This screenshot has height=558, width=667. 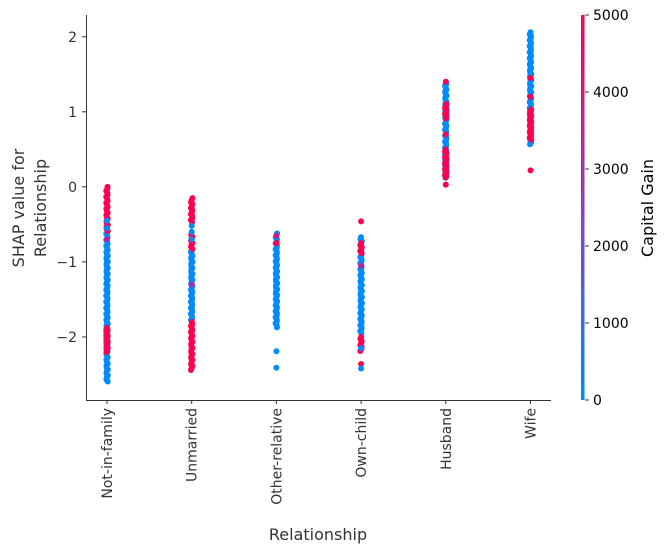 I want to click on colorbar-tick-label: 0, so click(x=597, y=401).